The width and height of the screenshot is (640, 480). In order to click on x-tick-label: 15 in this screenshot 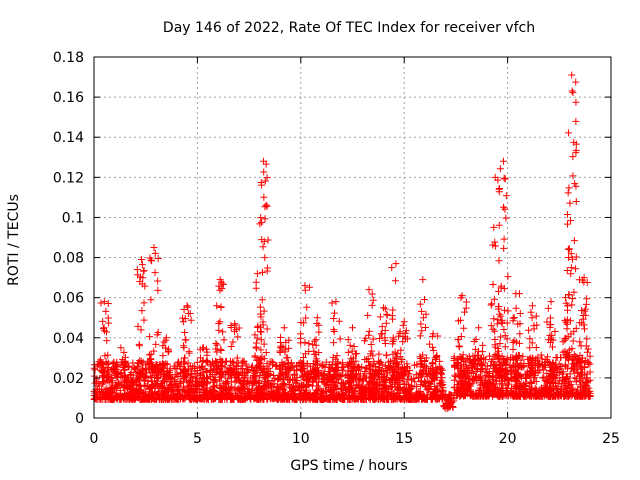, I will do `click(404, 439)`.